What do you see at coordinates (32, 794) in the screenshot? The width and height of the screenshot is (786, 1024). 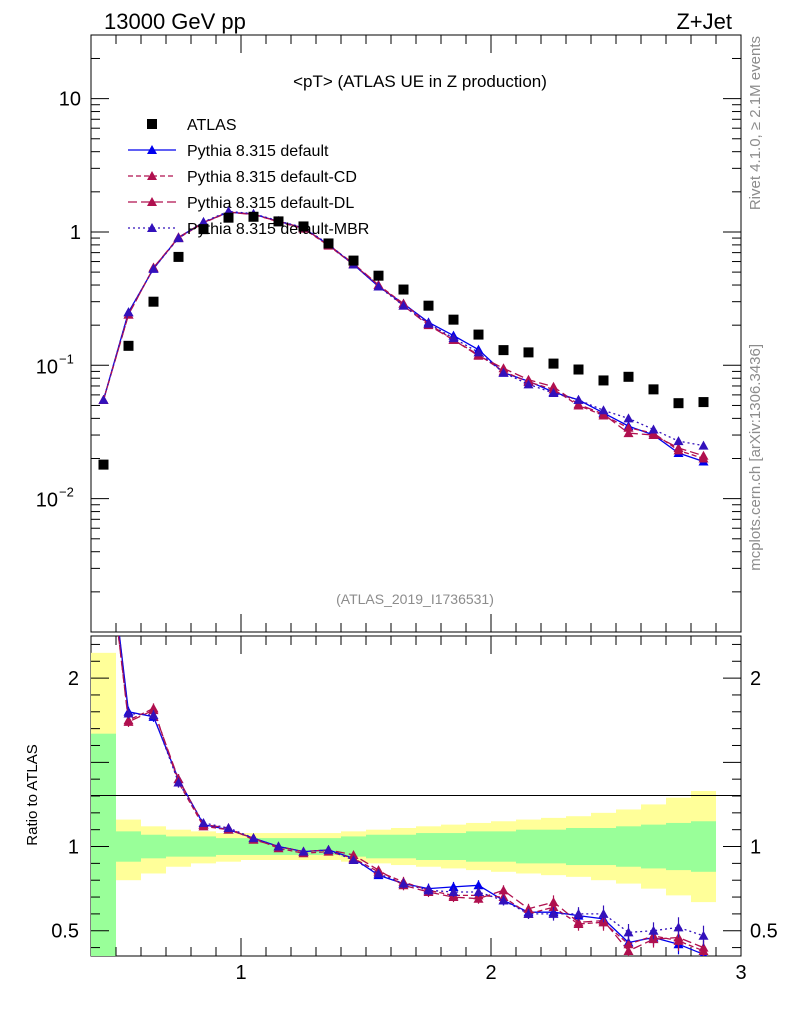 I see `ratio-y-axis-label: Ratio to ATLAS` at bounding box center [32, 794].